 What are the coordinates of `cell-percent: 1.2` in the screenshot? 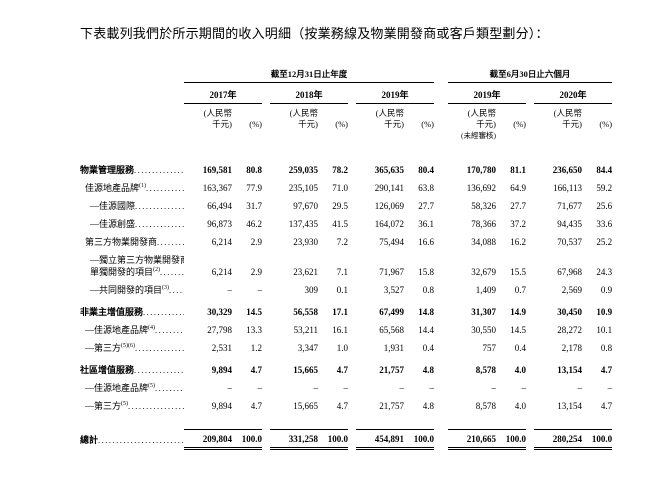 It's located at (256, 348).